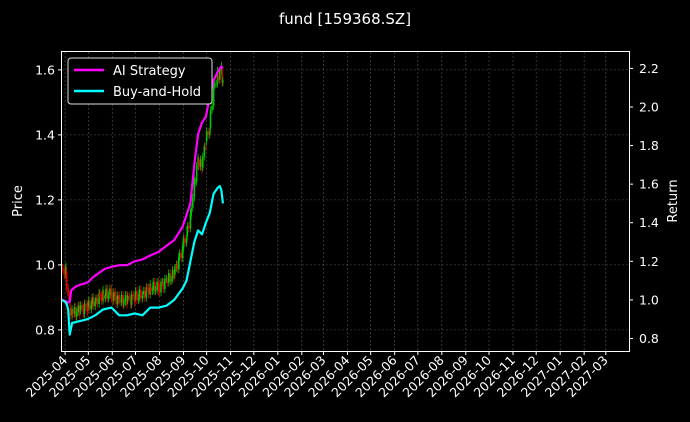 The height and width of the screenshot is (422, 690). I want to click on y-tick-label-right: 1.2, so click(649, 261).